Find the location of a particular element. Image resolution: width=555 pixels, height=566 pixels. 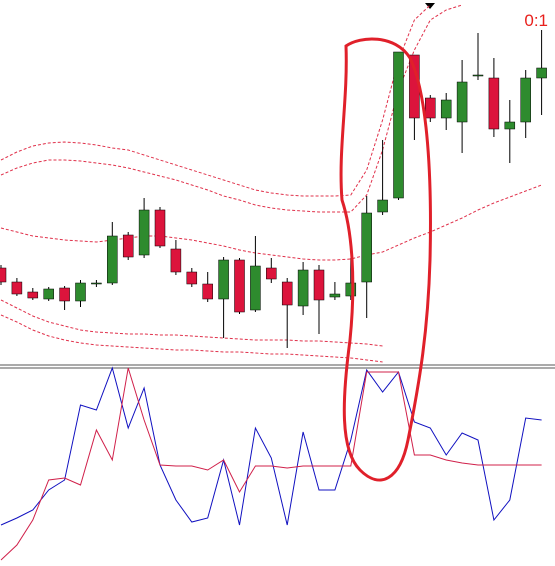

hand-drawn-highlight is located at coordinates (385, 259).